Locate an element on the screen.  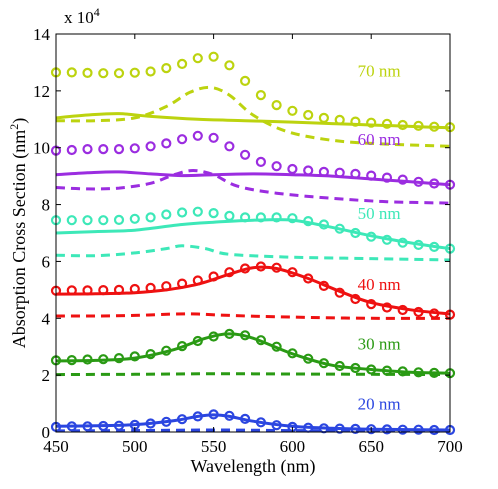
y-tick-label-0: 0 is located at coordinates (46, 432).